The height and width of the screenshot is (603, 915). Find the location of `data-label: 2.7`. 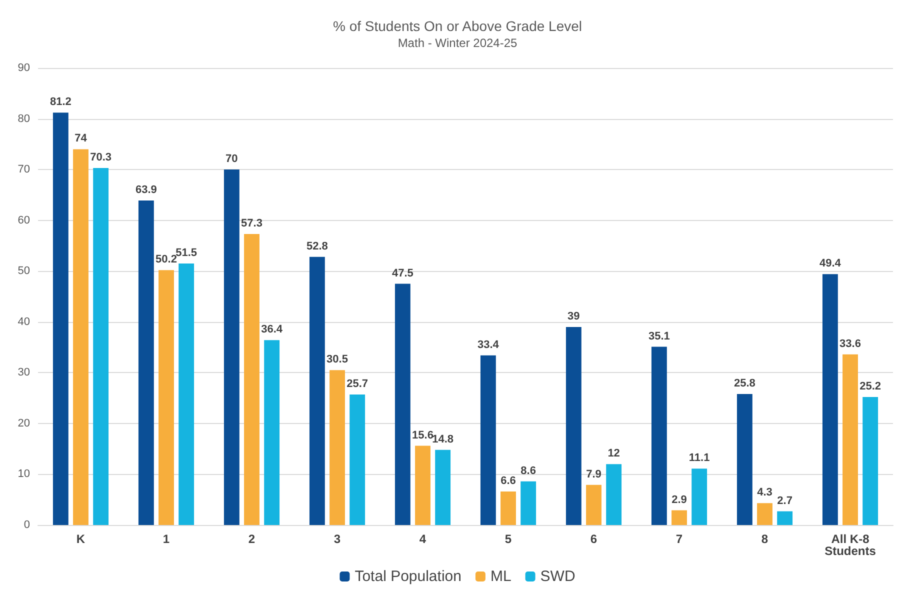

data-label: 2.7 is located at coordinates (784, 500).